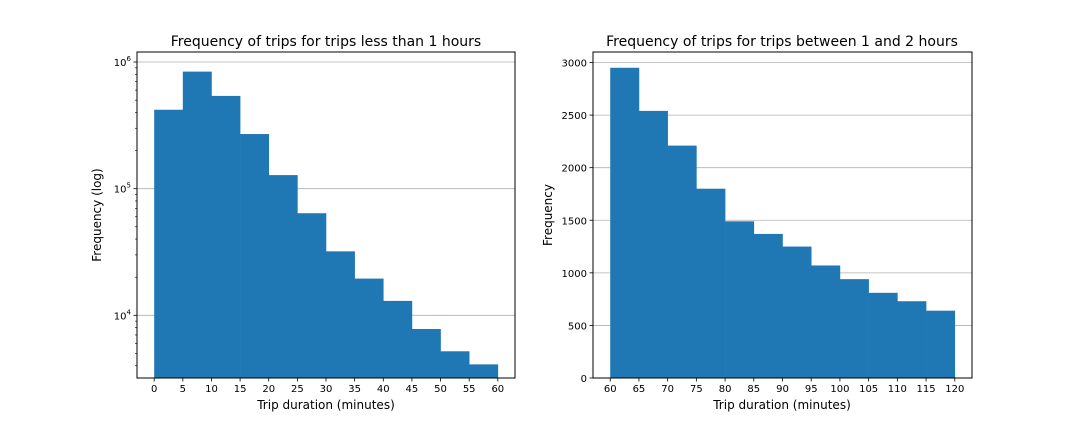  Describe the element at coordinates (868, 389) in the screenshot. I see `chart-right-x-tick-label: 105` at that location.